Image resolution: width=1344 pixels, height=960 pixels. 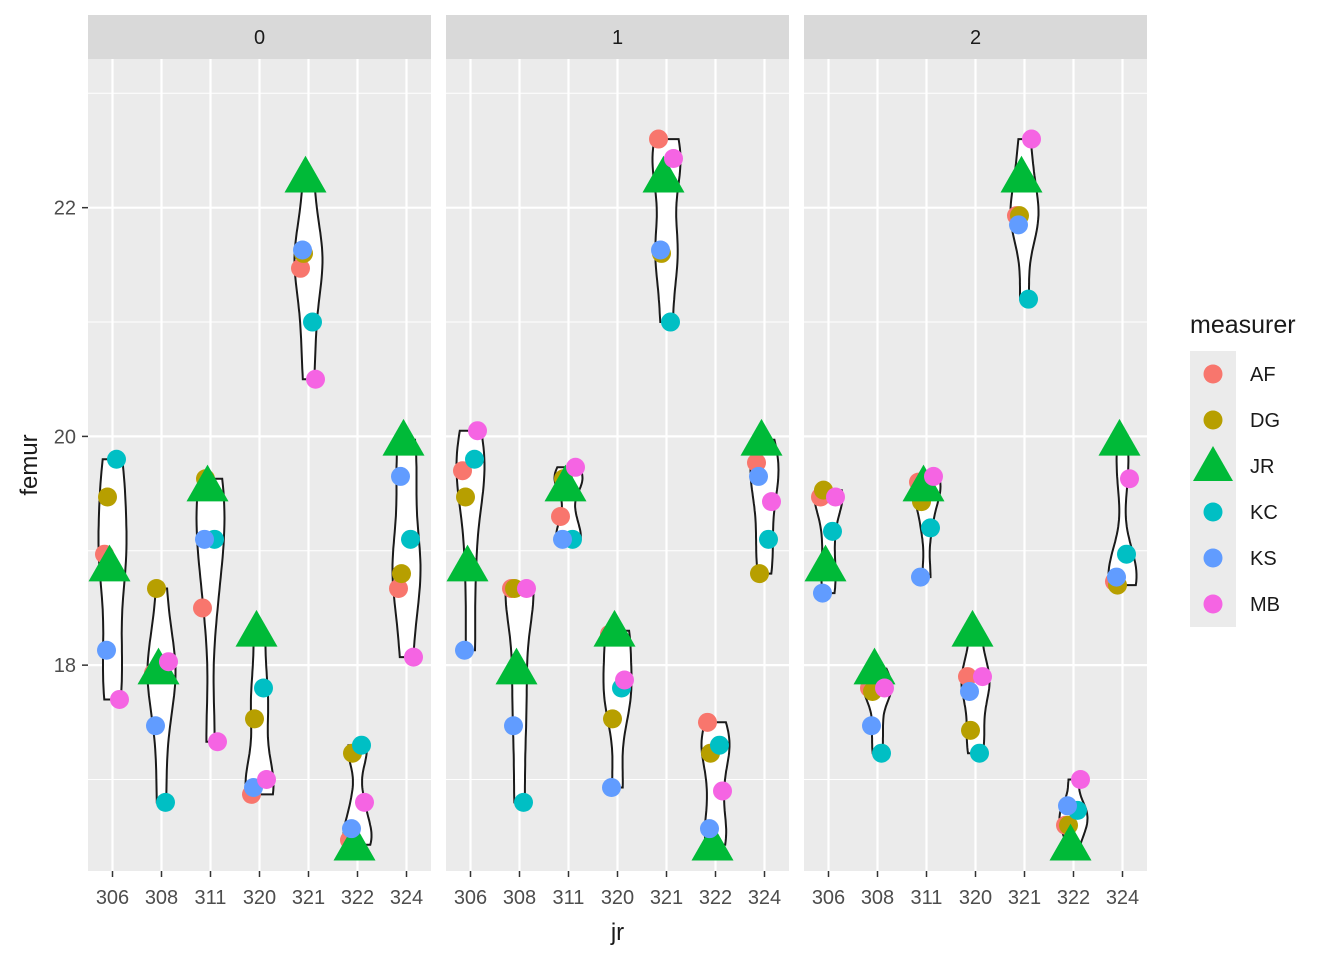 What do you see at coordinates (1234, 512) in the screenshot?
I see `legend-entry-KC: KC` at bounding box center [1234, 512].